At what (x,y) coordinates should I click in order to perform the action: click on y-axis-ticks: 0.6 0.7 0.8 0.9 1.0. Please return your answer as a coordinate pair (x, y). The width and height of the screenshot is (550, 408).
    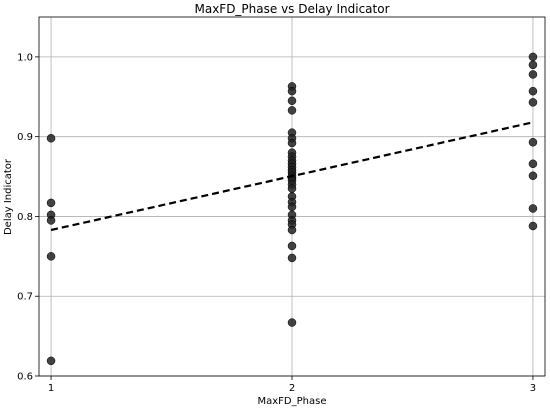
    Looking at the image, I should click on (28, 217).